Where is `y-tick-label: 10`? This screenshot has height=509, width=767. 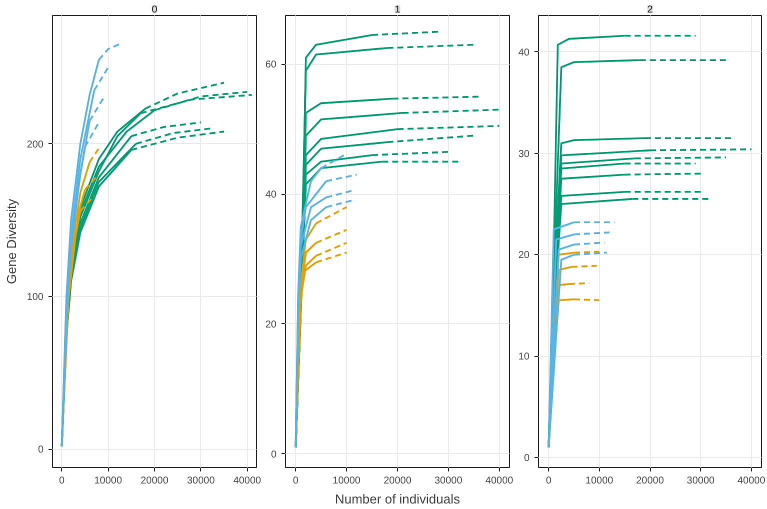 y-tick-label: 10 is located at coordinates (524, 357).